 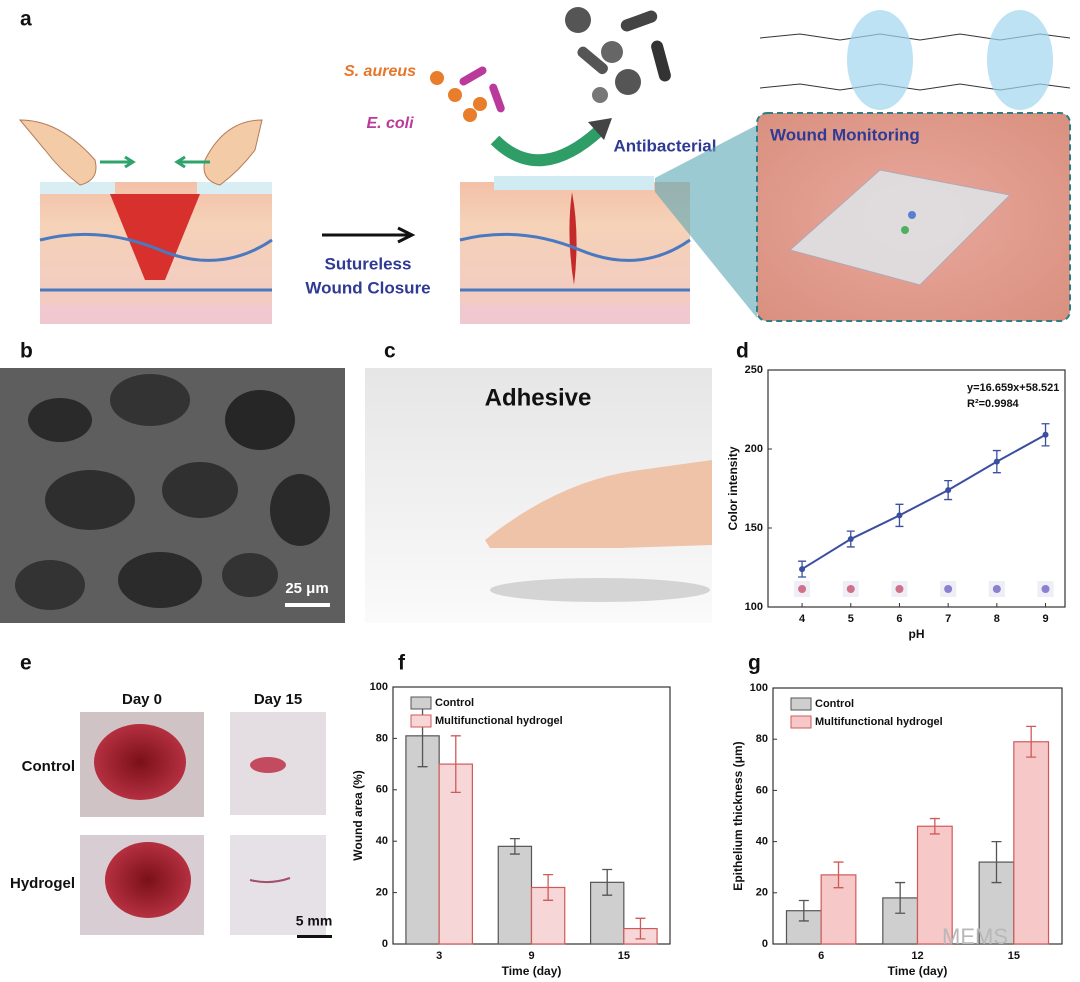 I want to click on panel-label: e, so click(x=26, y=663).